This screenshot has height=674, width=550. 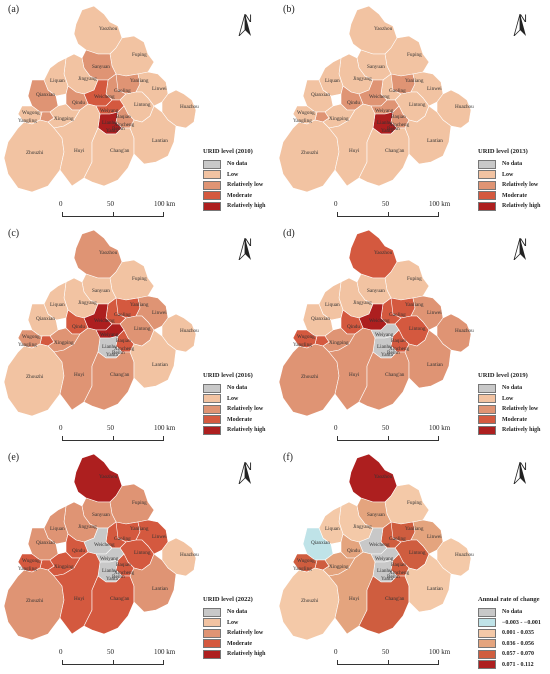 I want to click on place-label-gaoling: Gaoling, so click(x=397, y=539).